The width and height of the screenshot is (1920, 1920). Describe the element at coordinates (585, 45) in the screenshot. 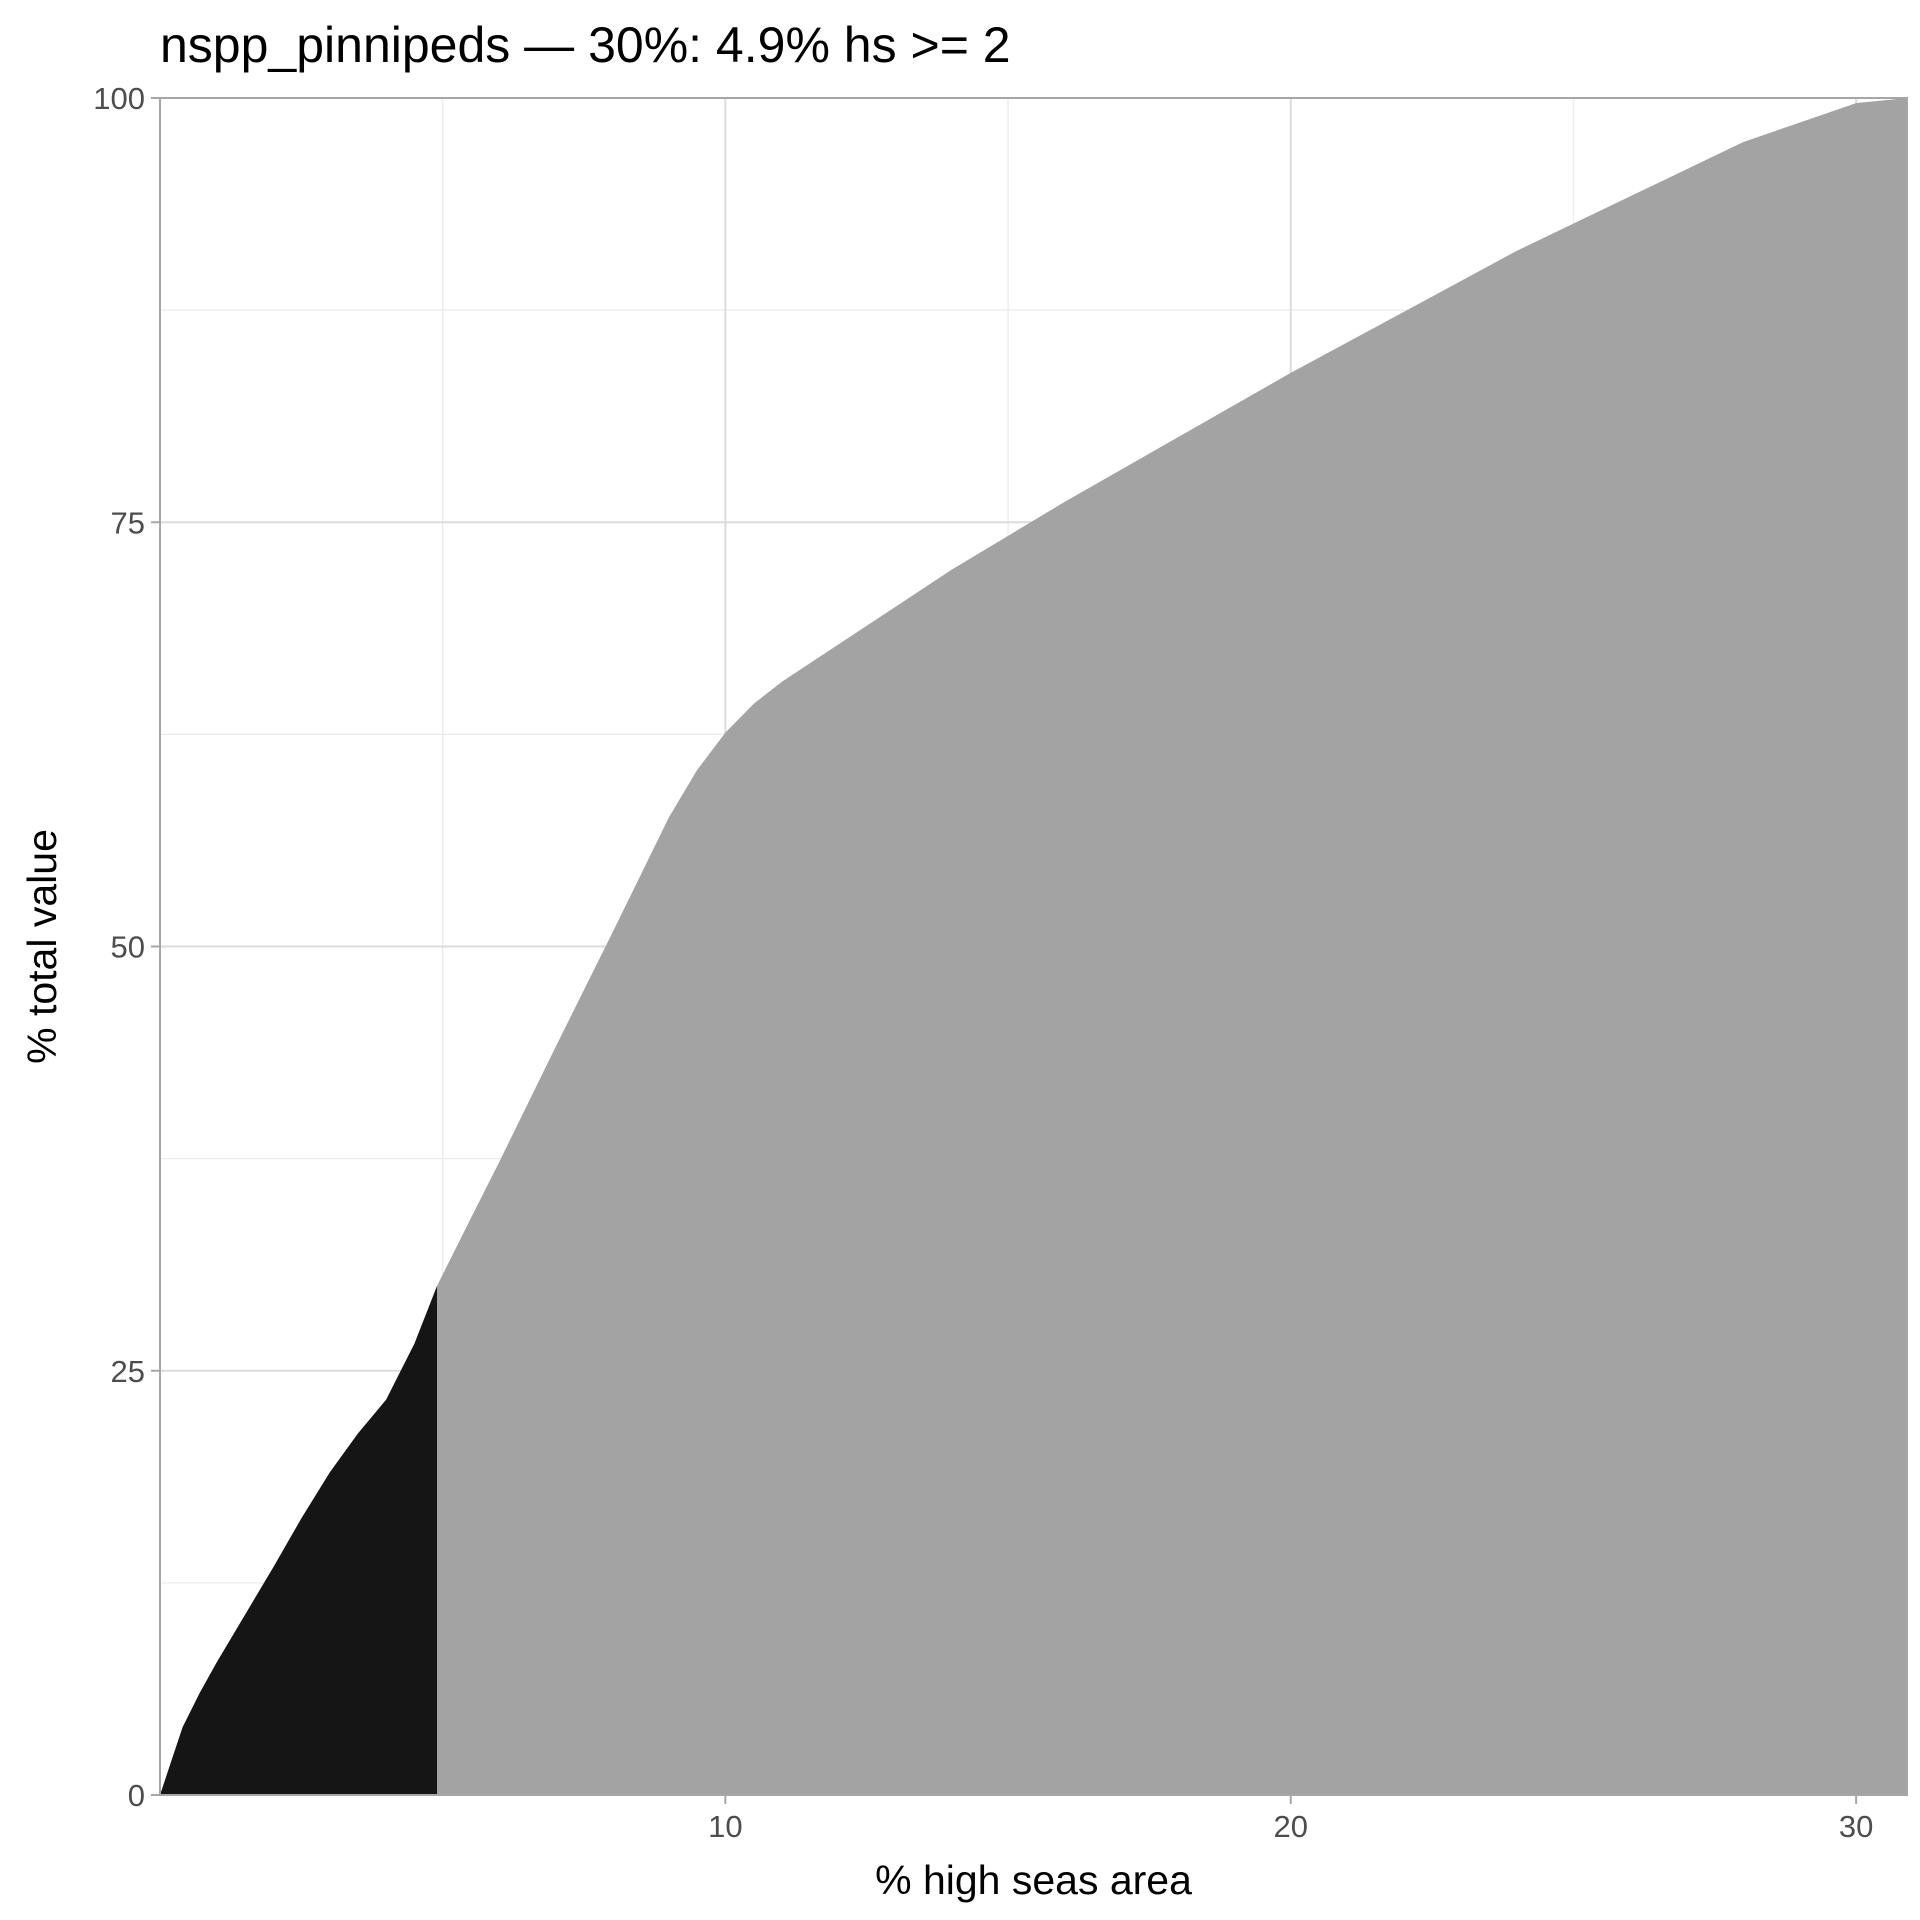

I see `chart-title: nspp_pinnipeds — 30%: 4.9% hs >= 2` at that location.